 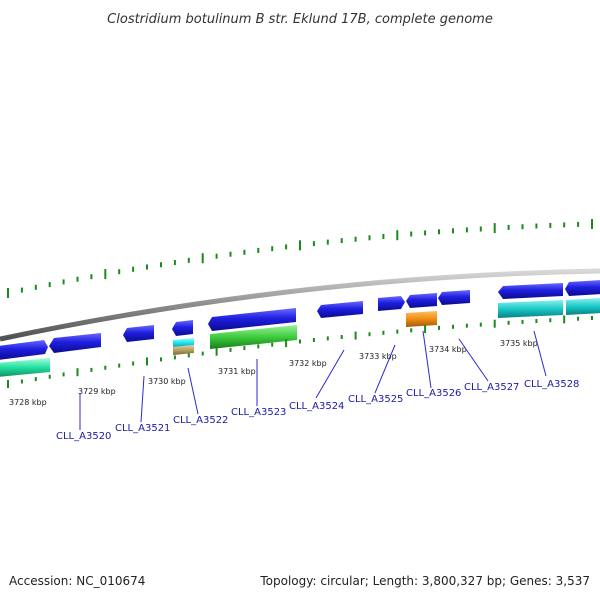 I want to click on gene-label: CLL_A3523, so click(x=258, y=412).